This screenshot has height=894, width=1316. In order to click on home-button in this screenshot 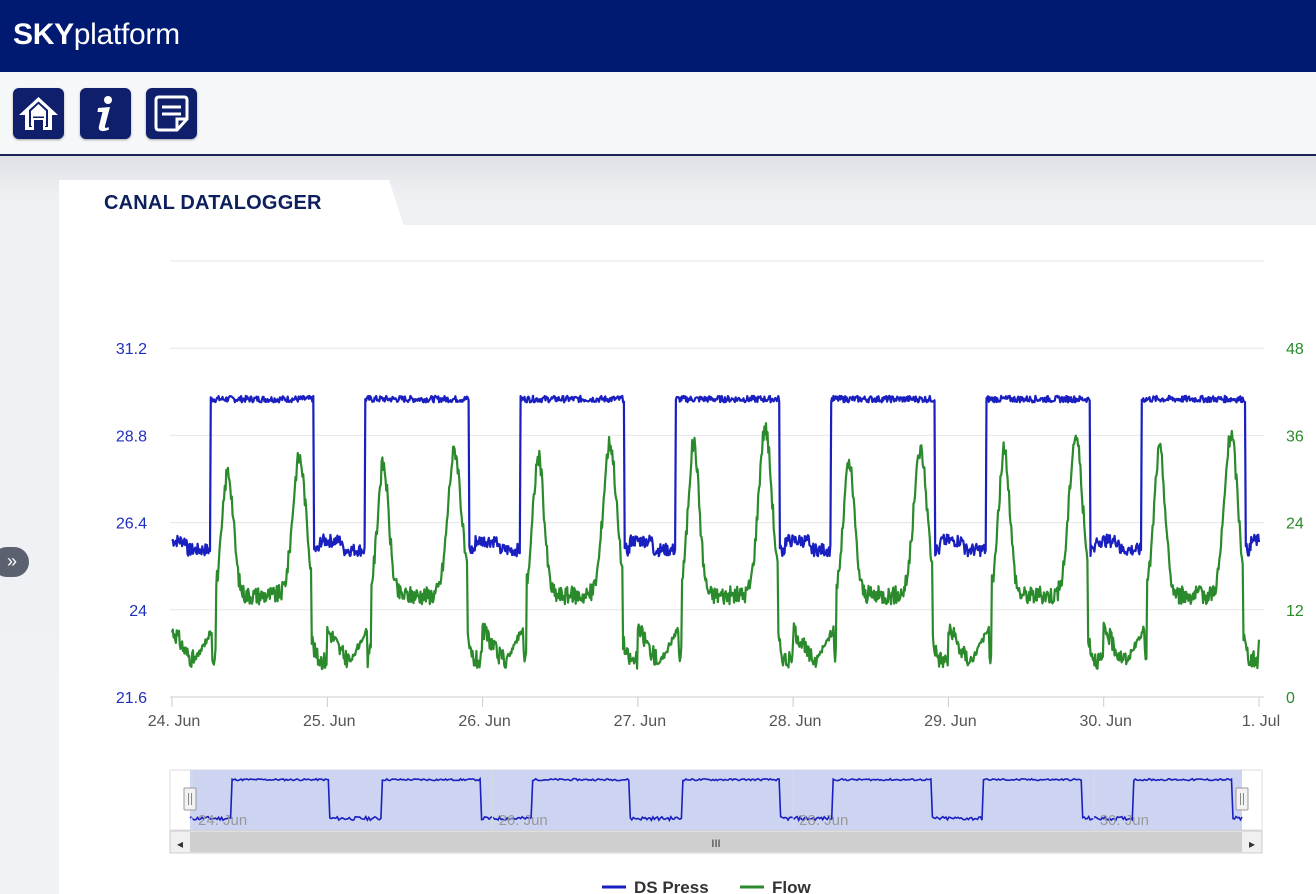, I will do `click(38, 113)`.